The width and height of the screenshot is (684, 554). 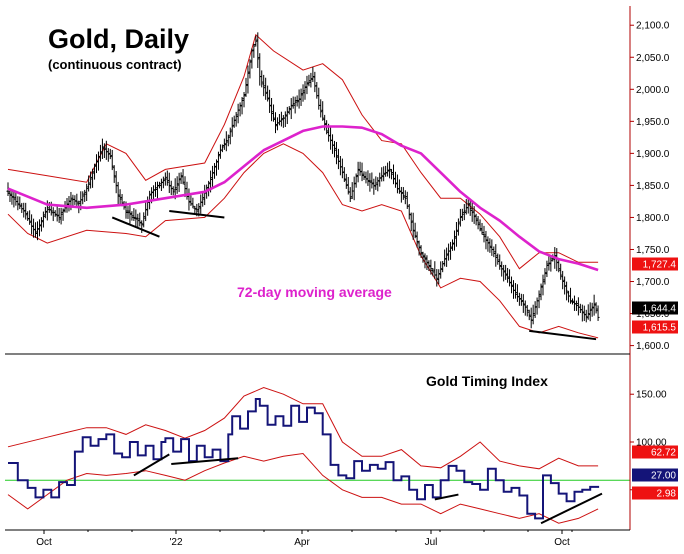 What do you see at coordinates (563, 335) in the screenshot?
I see `price-trendline` at bounding box center [563, 335].